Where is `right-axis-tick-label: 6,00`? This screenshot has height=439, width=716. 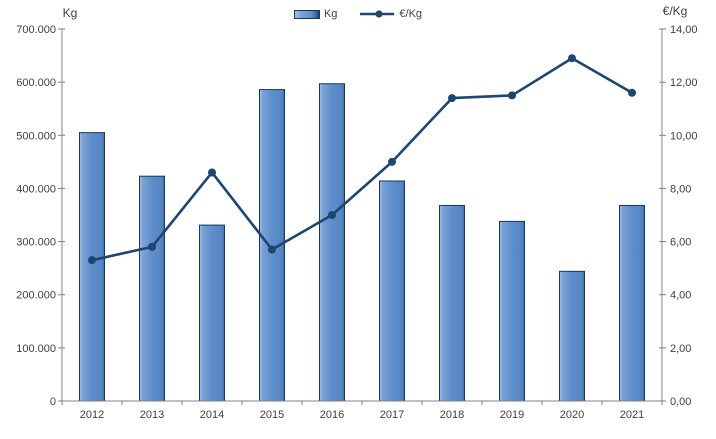
right-axis-tick-label: 6,00 is located at coordinates (680, 243).